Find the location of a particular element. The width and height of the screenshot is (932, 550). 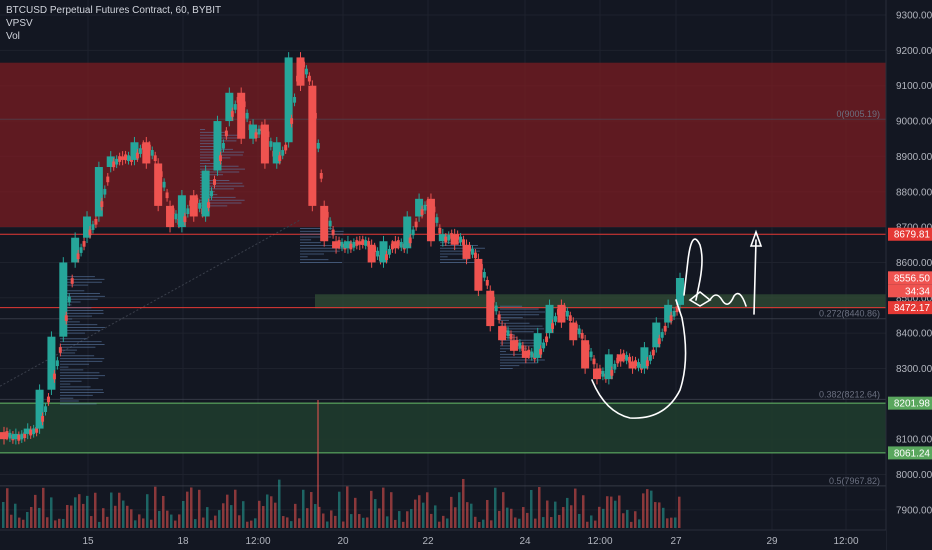

fib-label: 0.272(8440.86) is located at coordinates (849, 314).